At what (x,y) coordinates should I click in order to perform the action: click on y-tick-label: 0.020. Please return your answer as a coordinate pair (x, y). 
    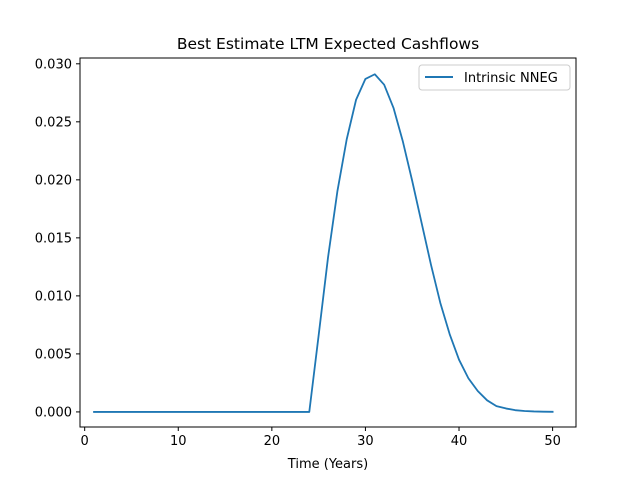
    Looking at the image, I should click on (53, 180).